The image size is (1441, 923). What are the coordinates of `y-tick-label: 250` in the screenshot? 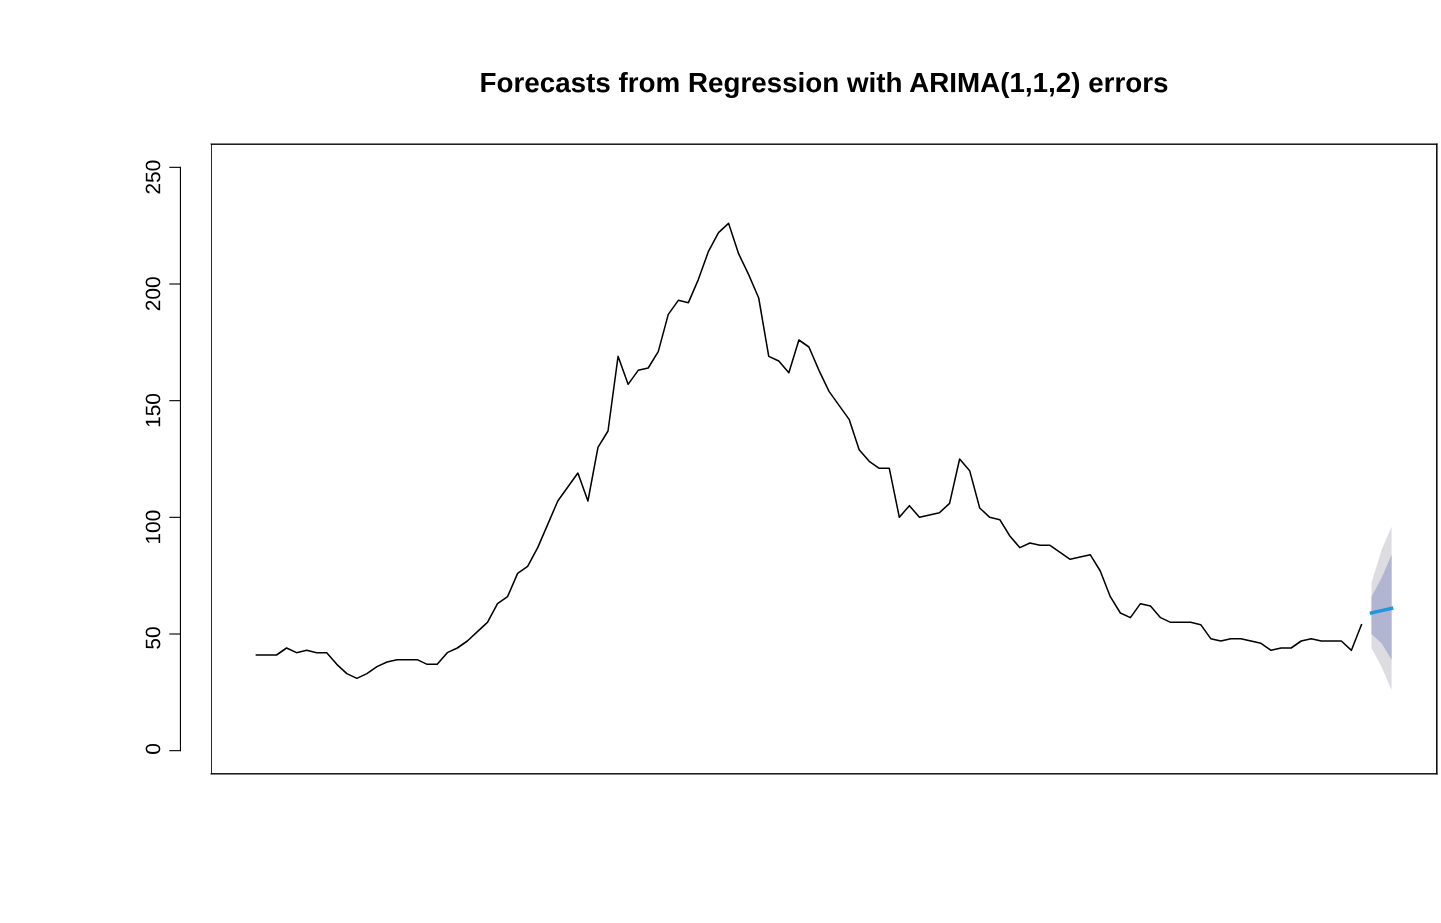 It's located at (153, 177).